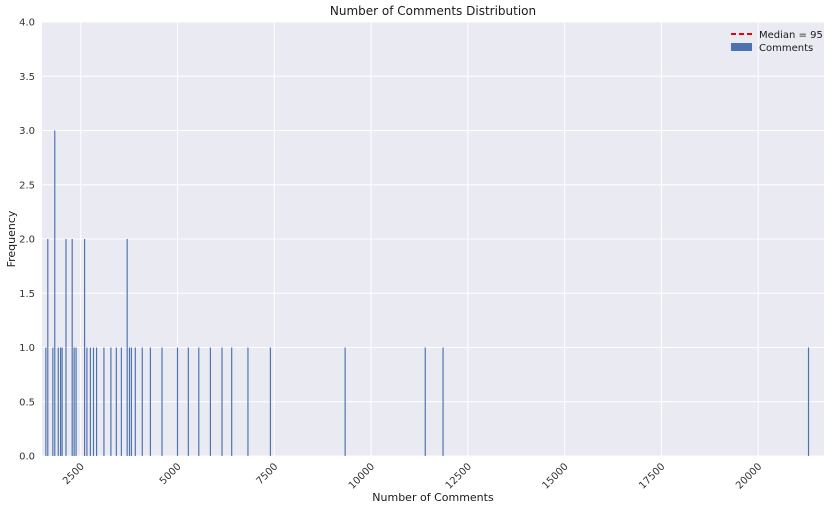 This screenshot has height=510, width=830. What do you see at coordinates (74, 474) in the screenshot?
I see `x-tick-label: 2500` at bounding box center [74, 474].